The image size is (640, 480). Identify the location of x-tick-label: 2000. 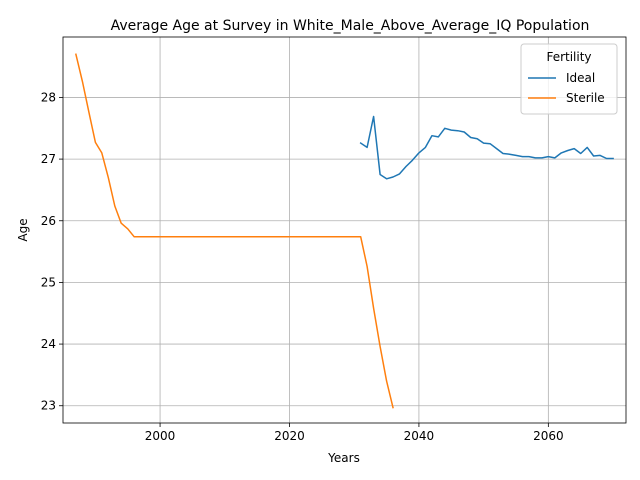
(160, 436).